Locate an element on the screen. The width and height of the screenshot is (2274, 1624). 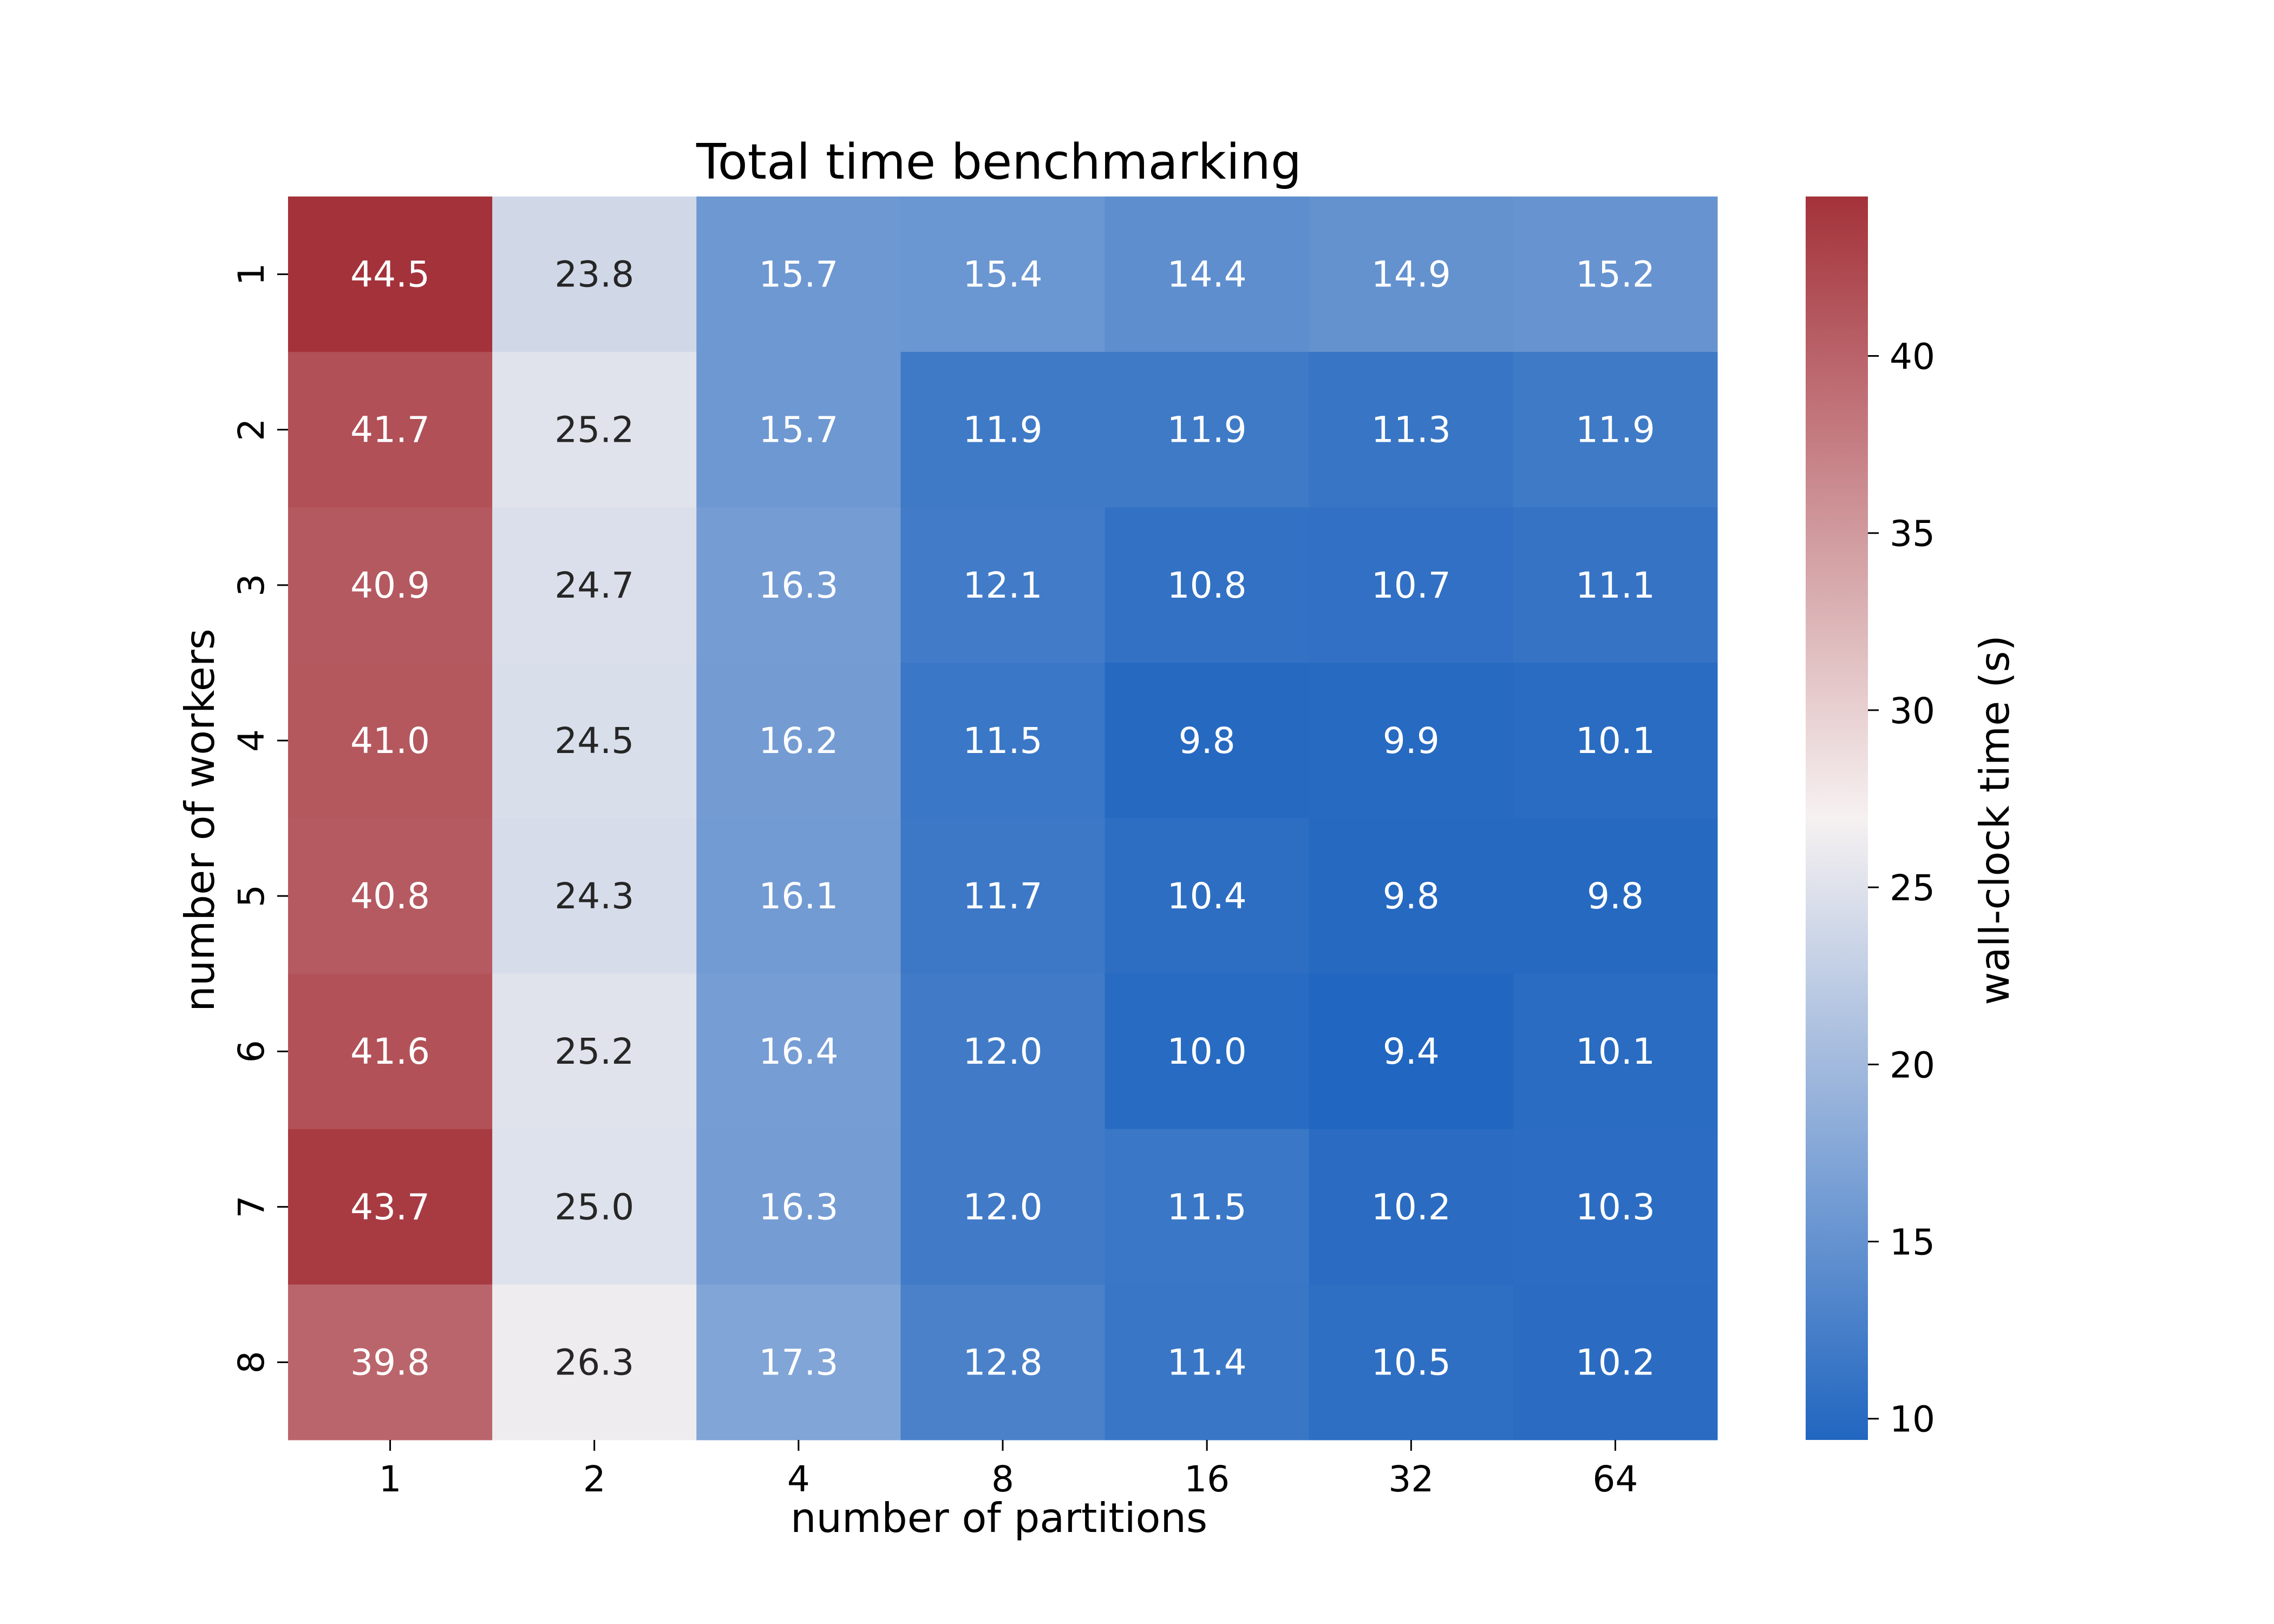
x-tick-label: 16 is located at coordinates (1207, 1479).